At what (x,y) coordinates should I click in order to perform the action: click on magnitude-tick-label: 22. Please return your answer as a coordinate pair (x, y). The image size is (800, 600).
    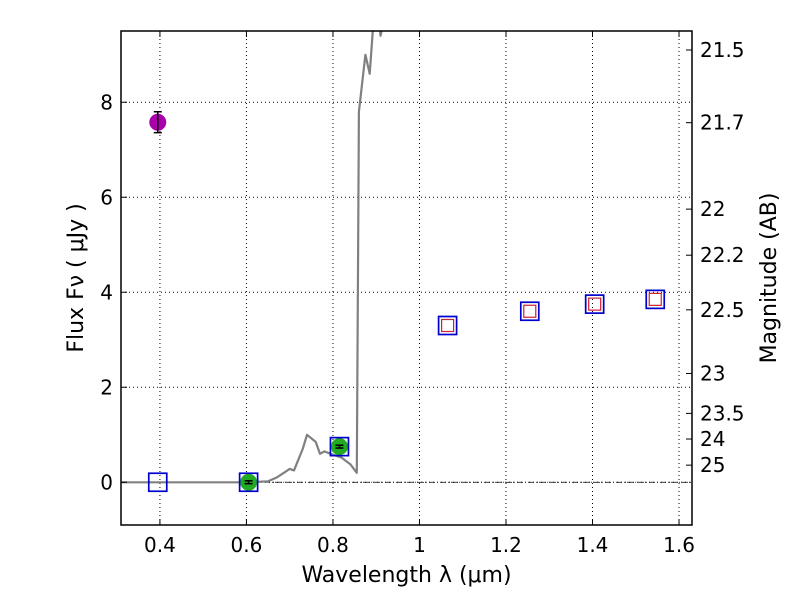
    Looking at the image, I should click on (712, 209).